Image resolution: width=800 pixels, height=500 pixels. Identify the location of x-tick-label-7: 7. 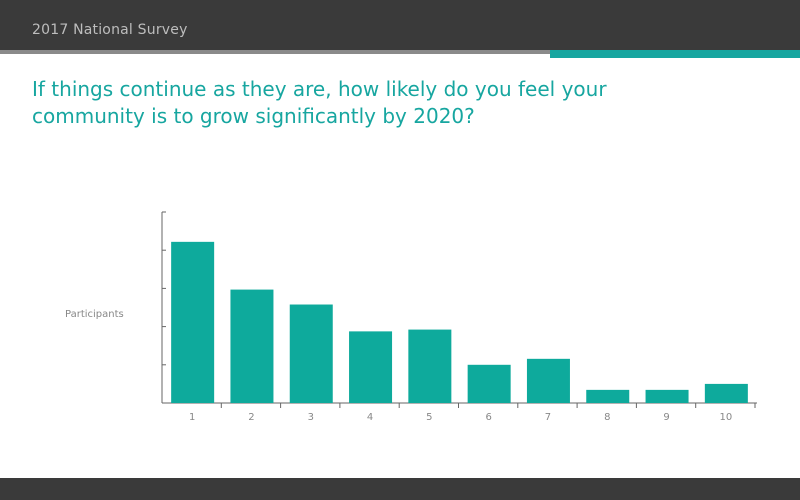
(548, 417).